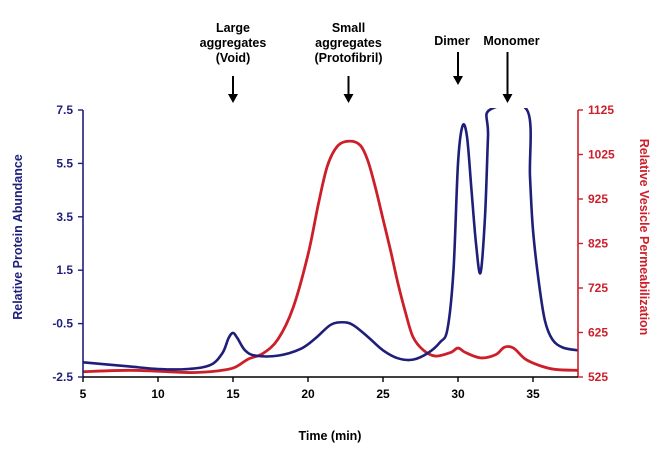  What do you see at coordinates (233, 394) in the screenshot?
I see `x-tick-label: 15` at bounding box center [233, 394].